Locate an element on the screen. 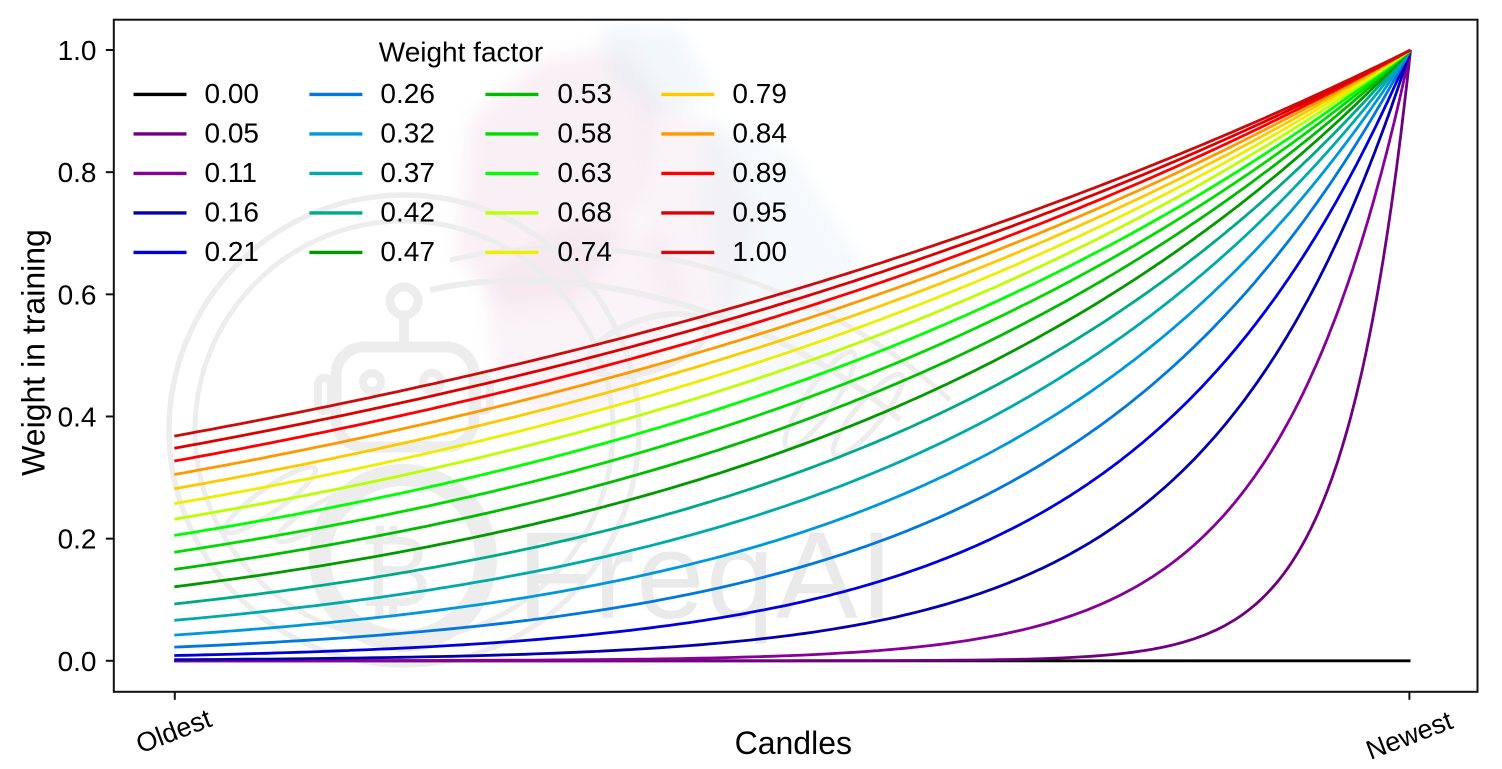 The height and width of the screenshot is (769, 1502). svg-text: 0.63 is located at coordinates (584, 172).